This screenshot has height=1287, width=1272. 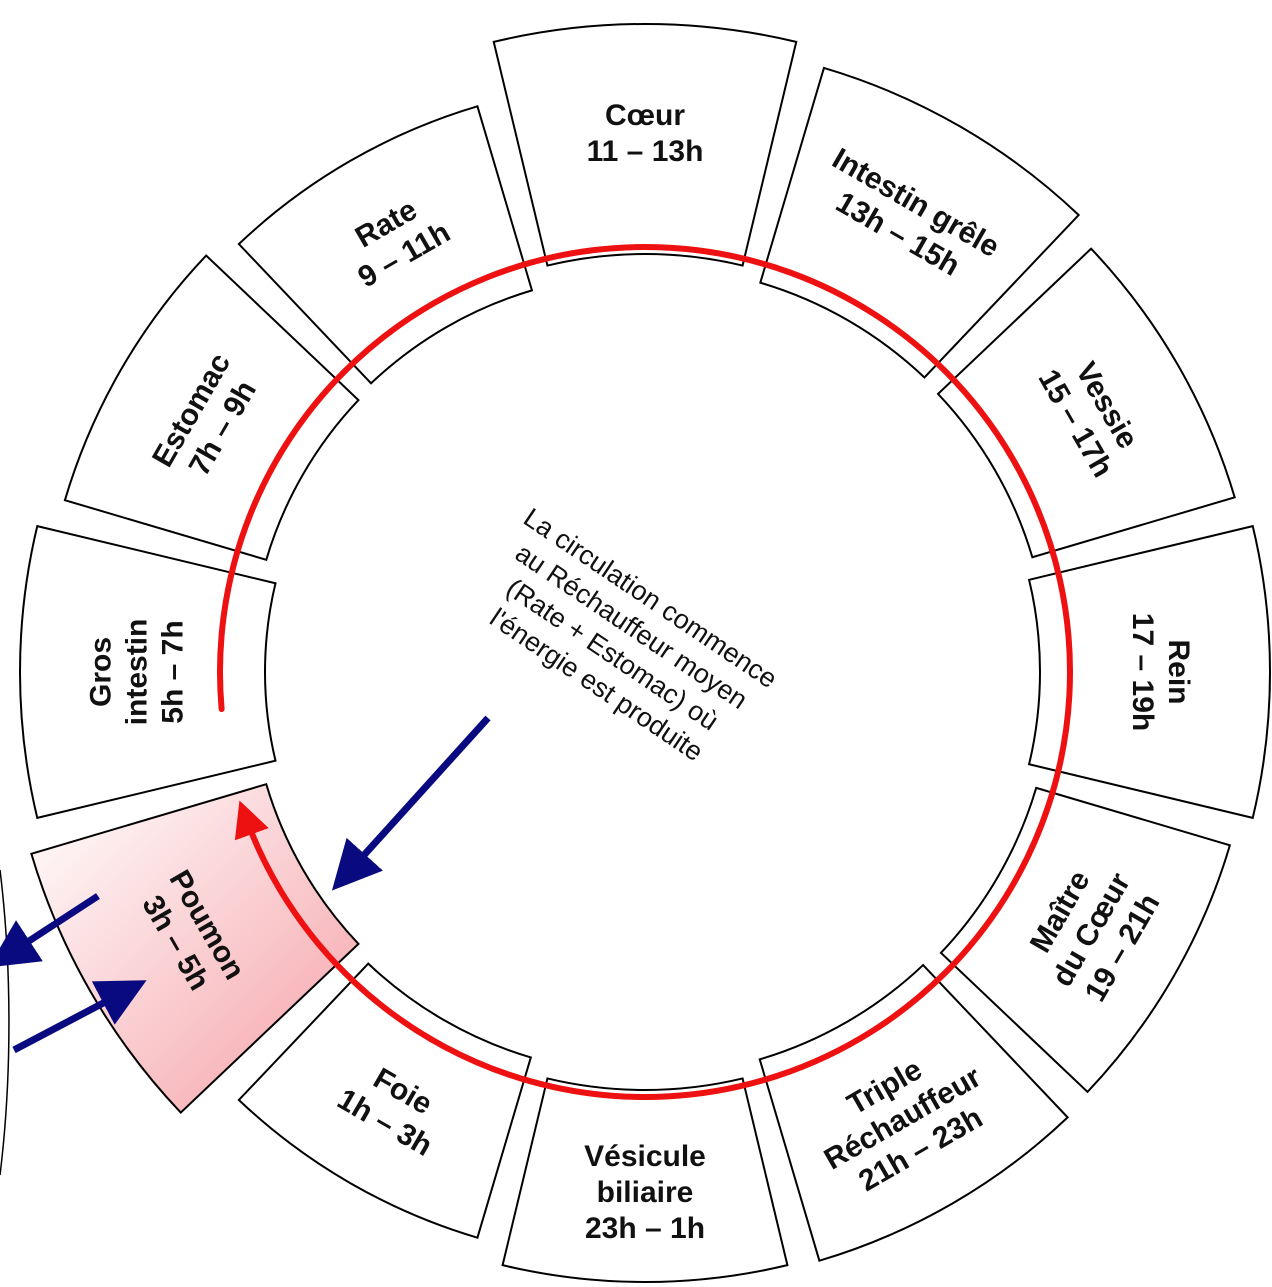 I want to click on segment-coeur: Cœur 11 – 13h, so click(x=645, y=145).